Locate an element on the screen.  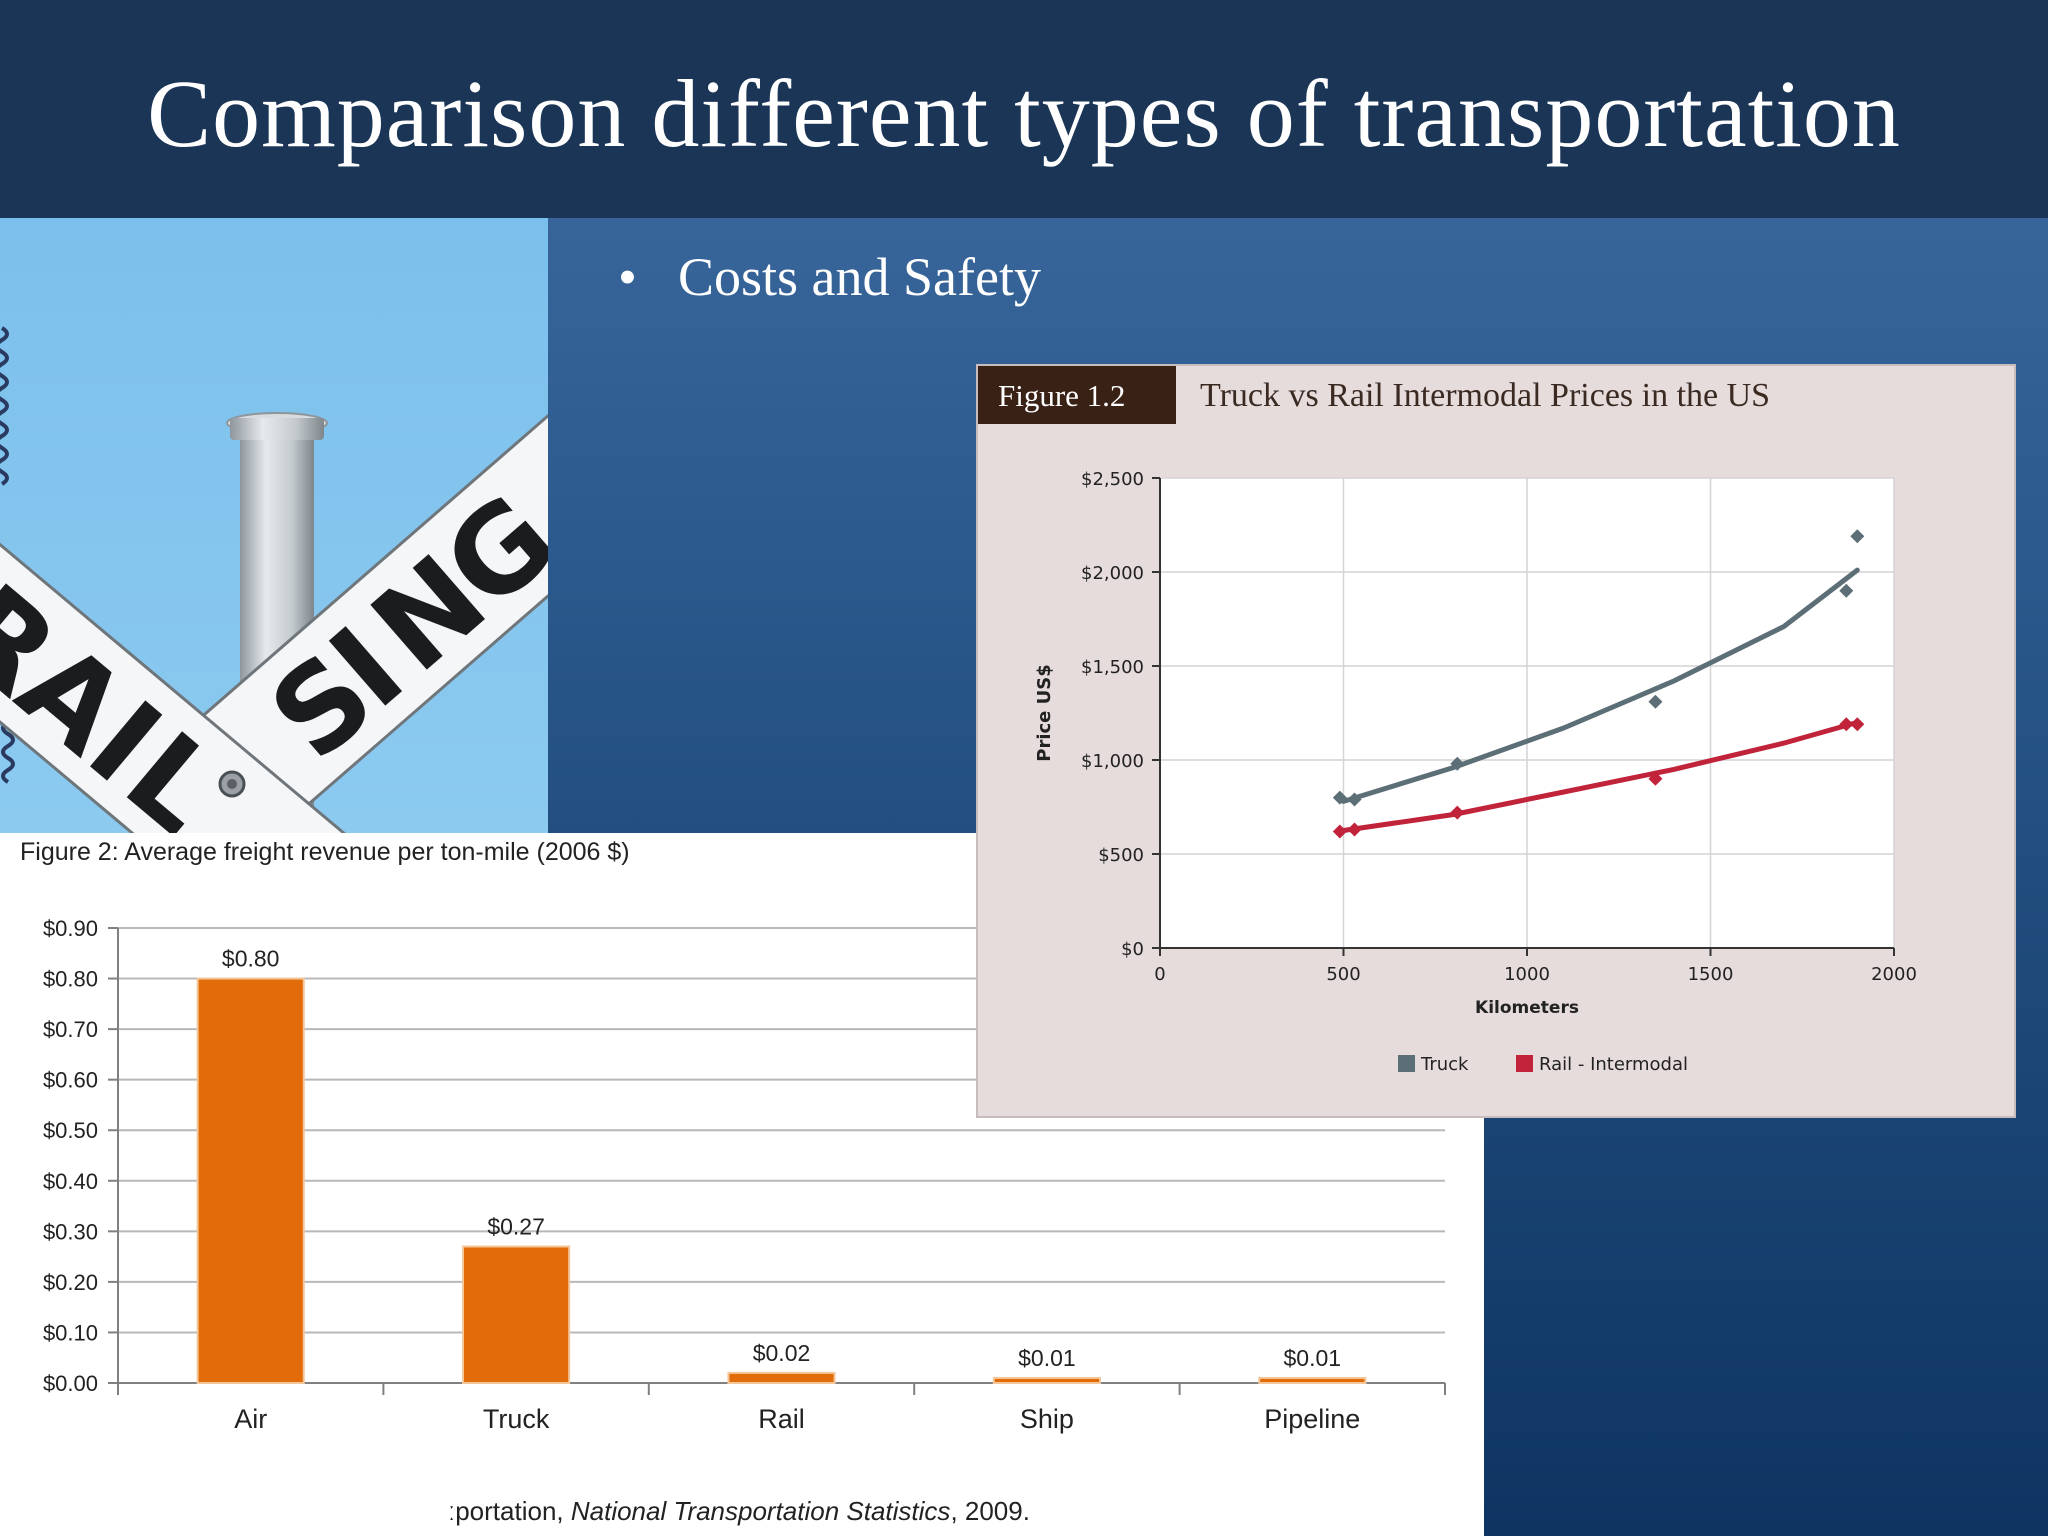
bar-pipeline is located at coordinates (1312, 1380).